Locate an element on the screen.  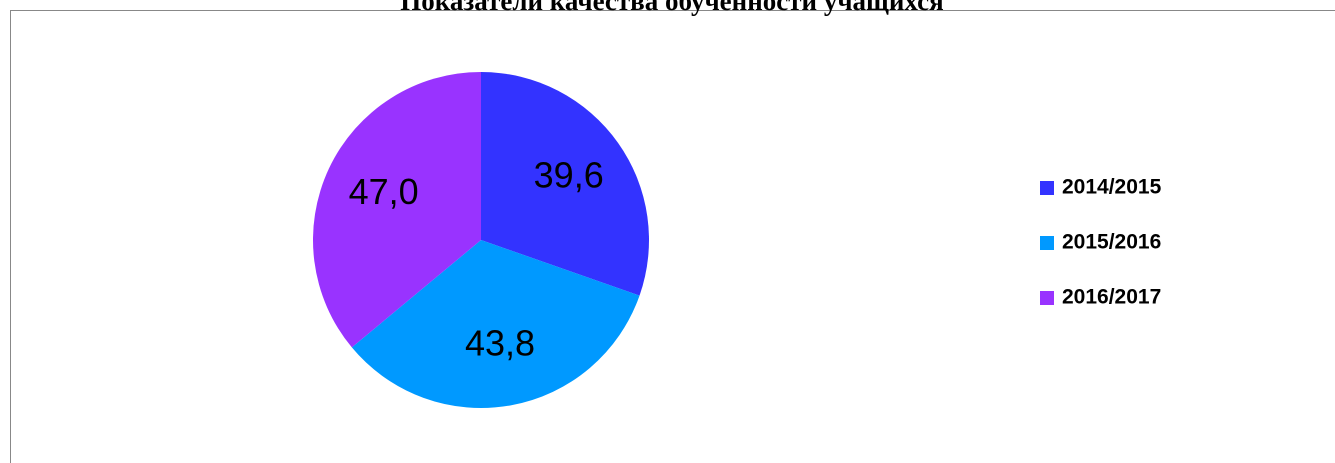
chart-title: Показатели качества обученности учащихся is located at coordinates (671, 8).